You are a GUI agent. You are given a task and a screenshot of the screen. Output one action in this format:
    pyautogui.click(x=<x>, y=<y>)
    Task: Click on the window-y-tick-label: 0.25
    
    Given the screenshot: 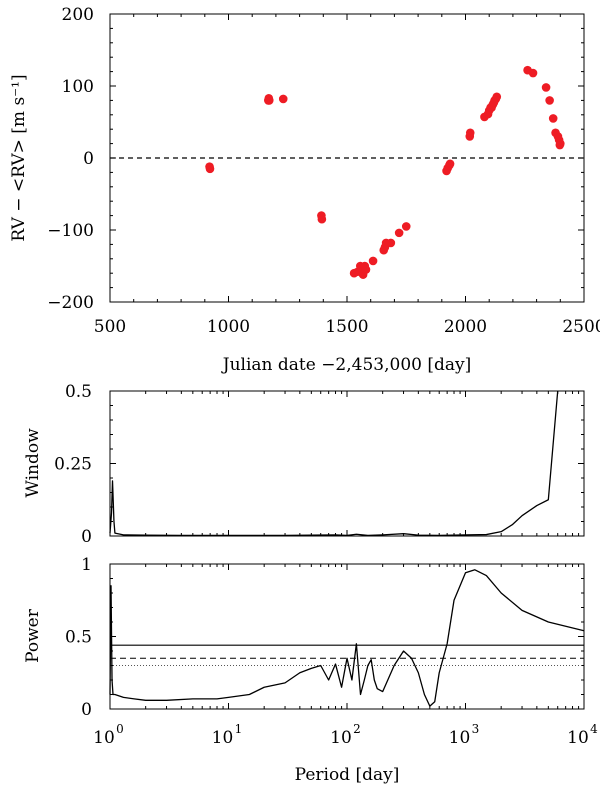 What is the action you would take?
    pyautogui.click(x=73, y=465)
    